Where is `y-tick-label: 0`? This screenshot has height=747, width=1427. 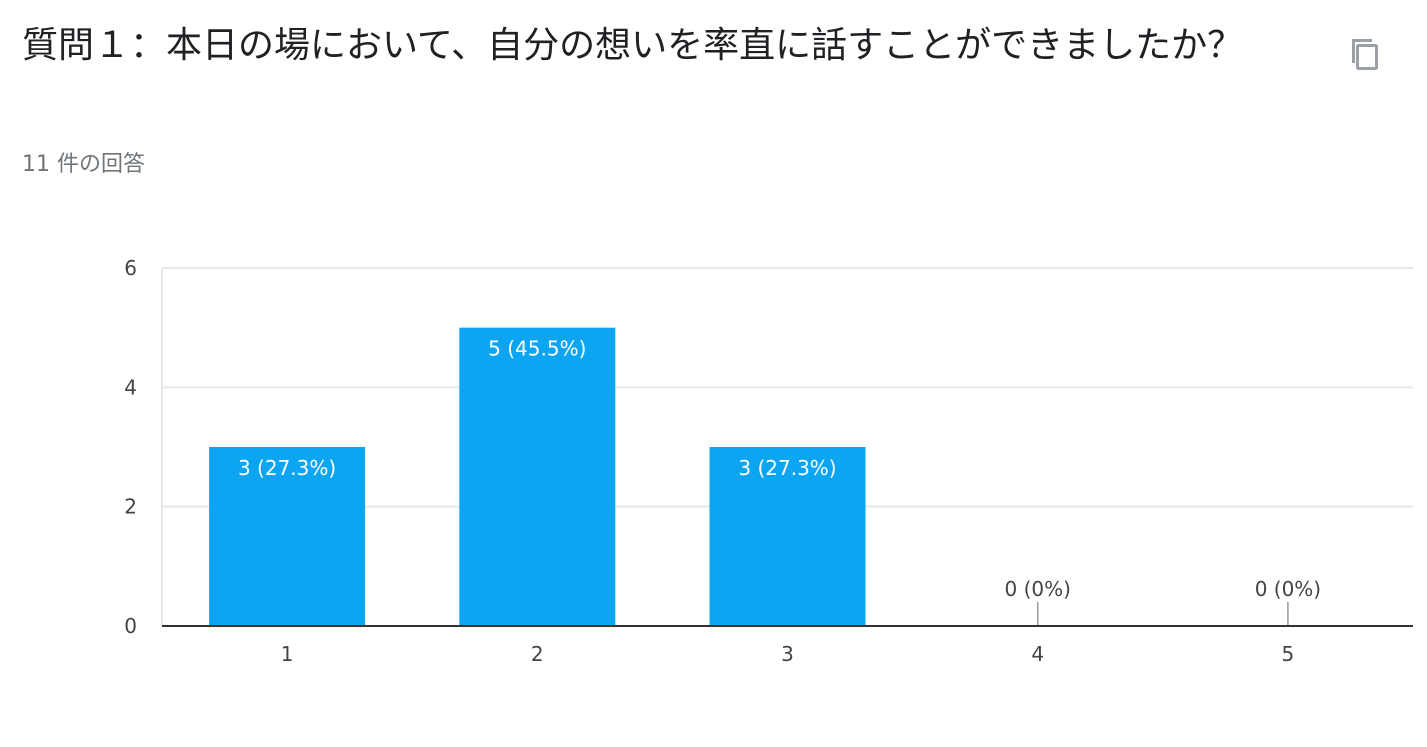 y-tick-label: 0 is located at coordinates (130, 626).